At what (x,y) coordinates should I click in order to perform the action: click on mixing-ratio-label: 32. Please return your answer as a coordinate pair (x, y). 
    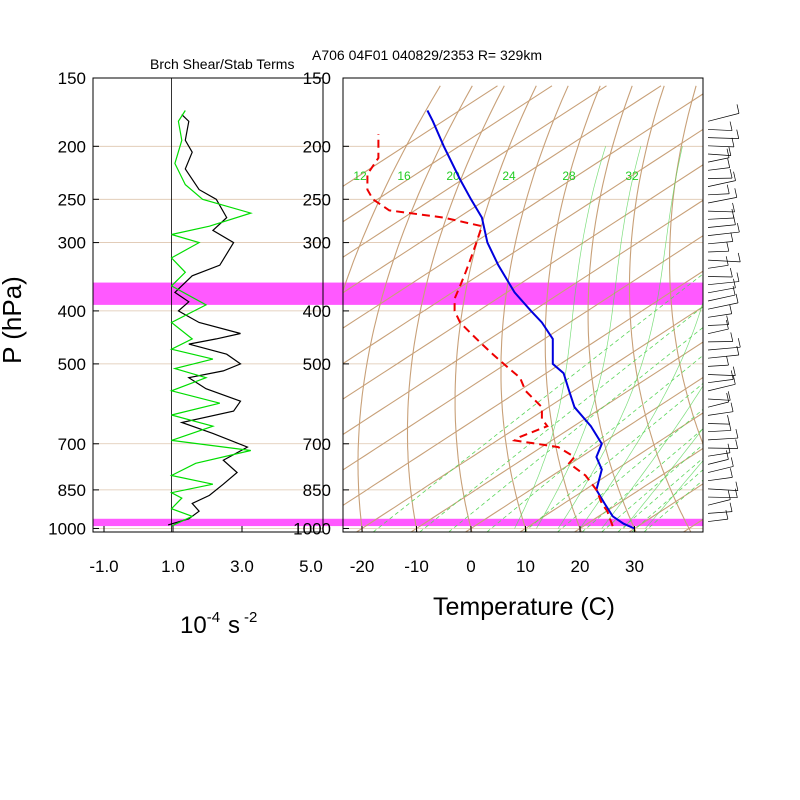
    Looking at the image, I should click on (632, 176).